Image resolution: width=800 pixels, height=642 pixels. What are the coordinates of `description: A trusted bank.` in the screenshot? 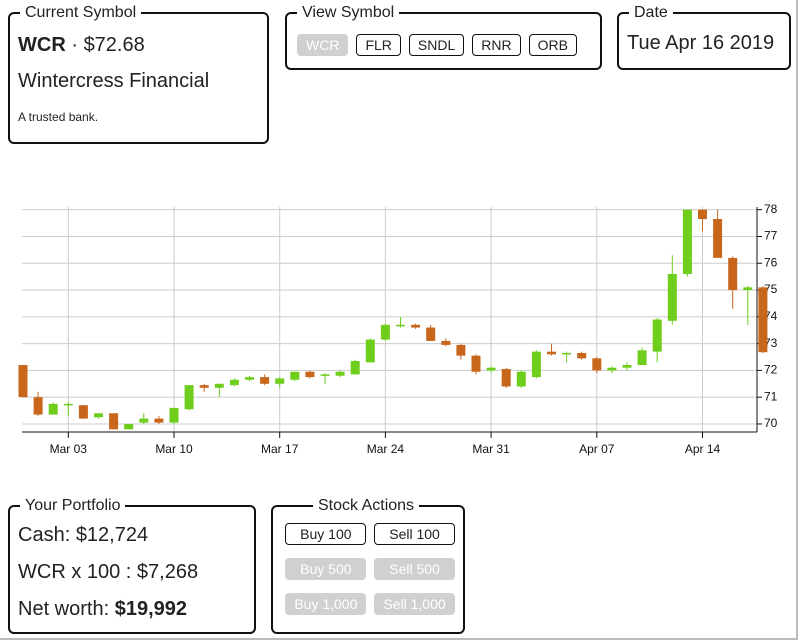 It's located at (58, 117).